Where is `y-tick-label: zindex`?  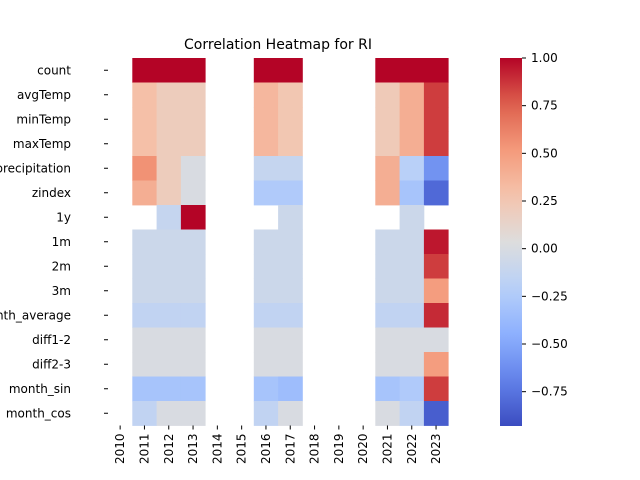 y-tick-label: zindex is located at coordinates (51, 193).